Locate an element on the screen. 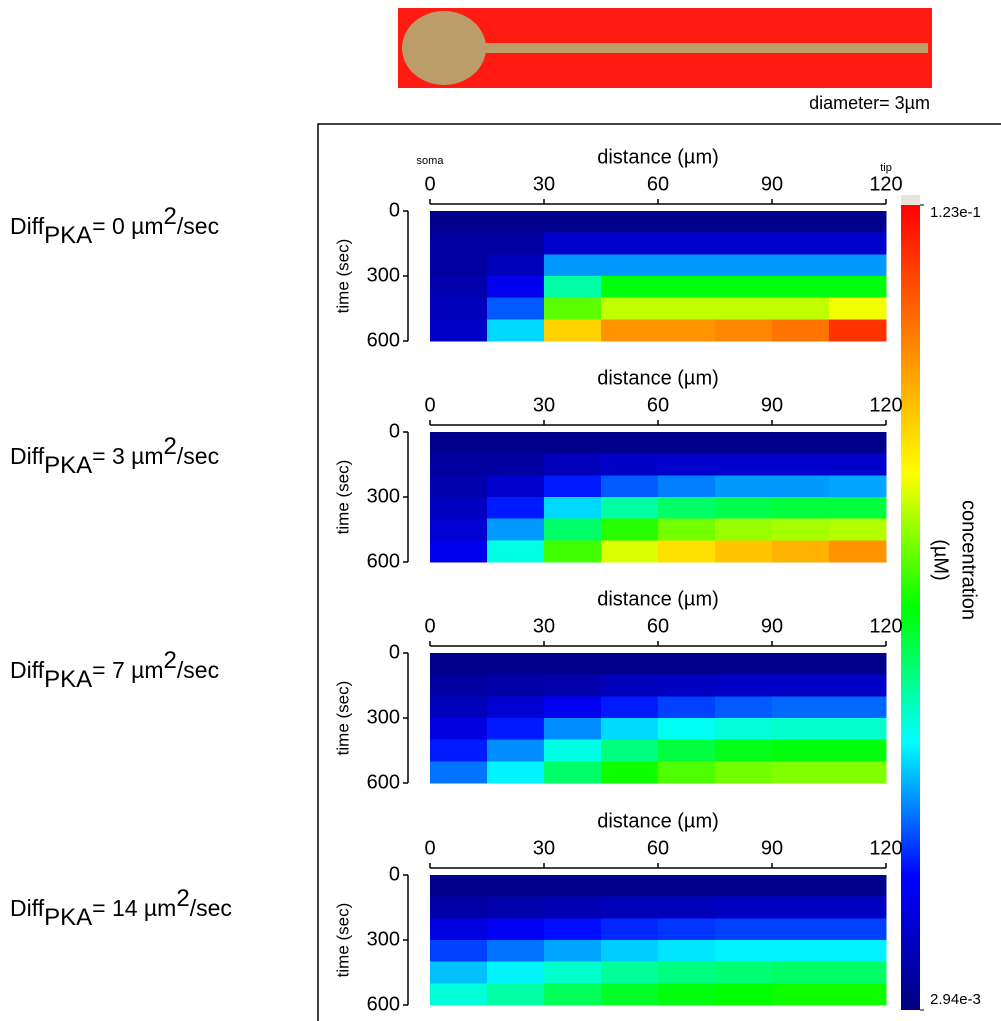 Image resolution: width=1001 pixels, height=1021 pixels. neuron-diagram is located at coordinates (665, 48).